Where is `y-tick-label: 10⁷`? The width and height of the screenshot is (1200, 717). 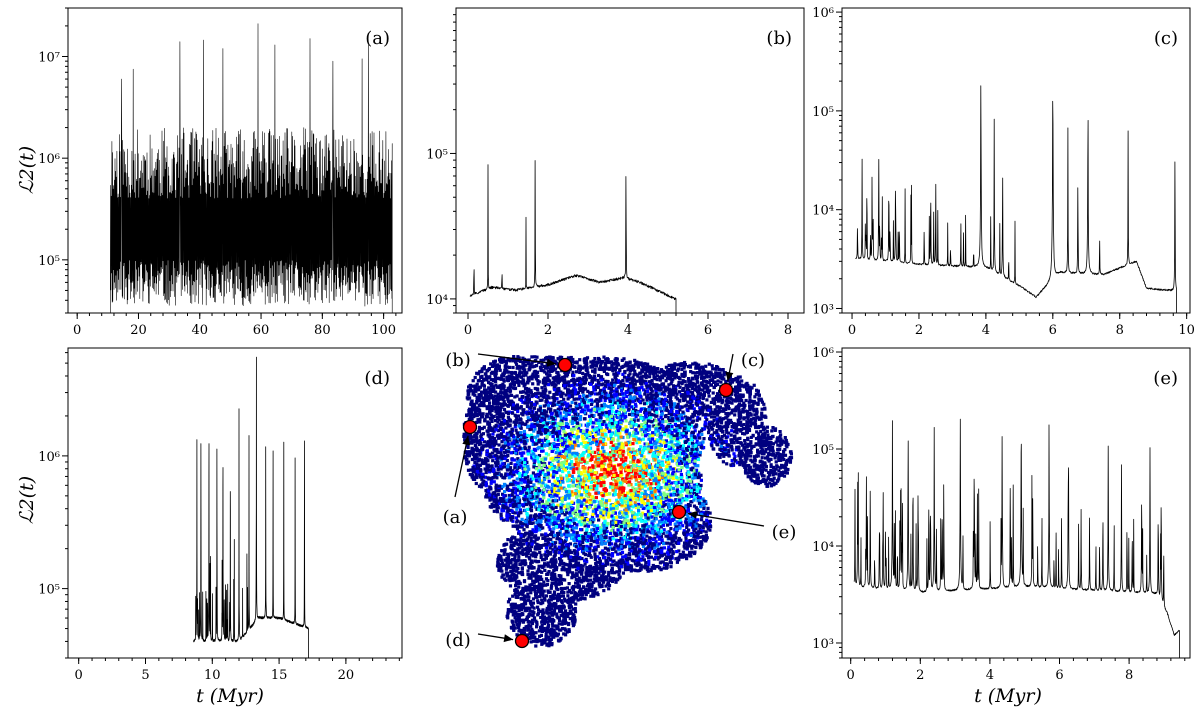 y-tick-label: 10⁷ is located at coordinates (49, 58).